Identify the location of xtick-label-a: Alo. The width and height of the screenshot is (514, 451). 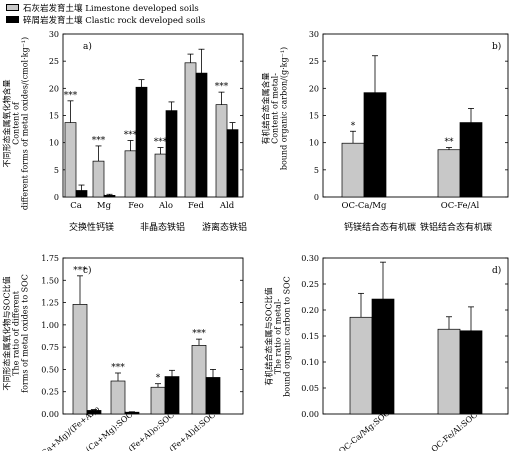
(165, 206).